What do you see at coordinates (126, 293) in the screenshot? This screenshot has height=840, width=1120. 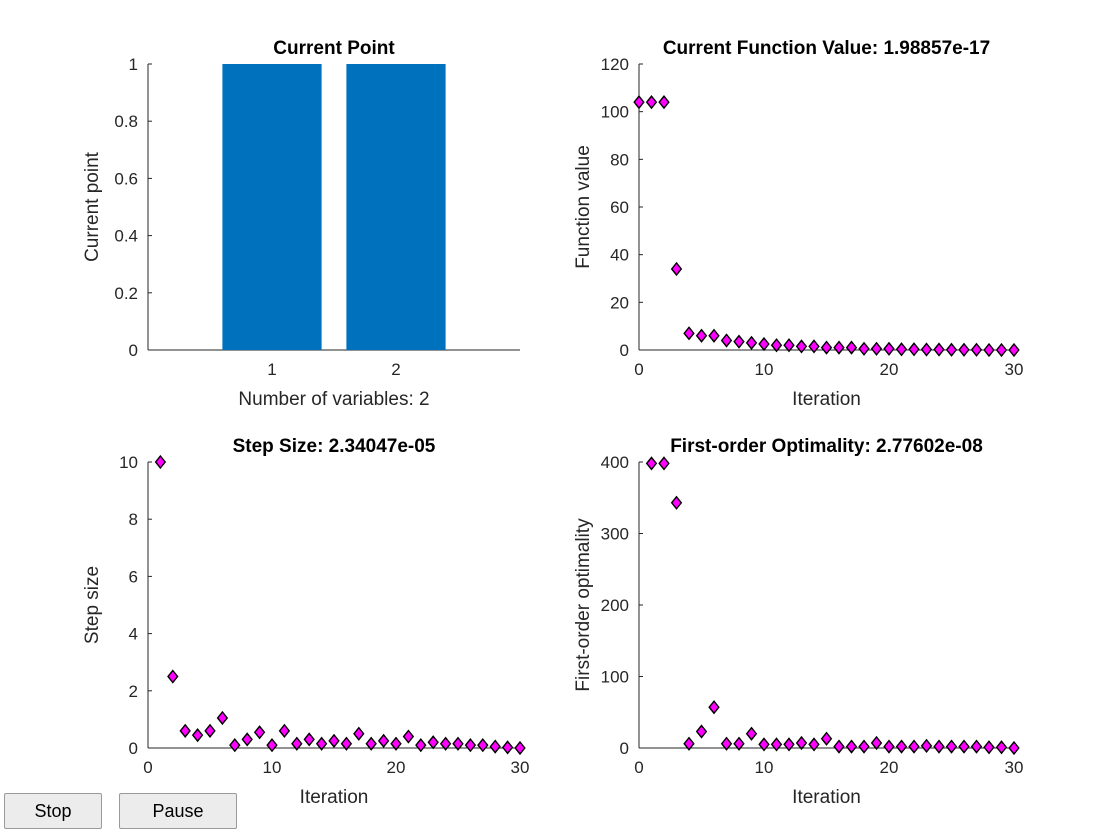 I see `y-tick-label: 0.2` at bounding box center [126, 293].